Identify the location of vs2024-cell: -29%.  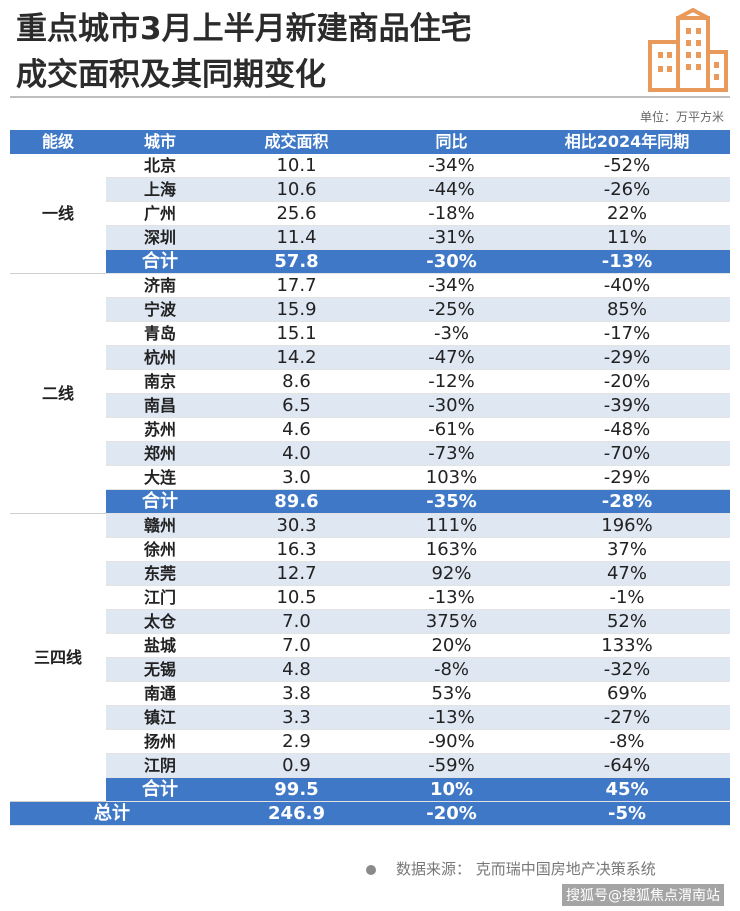
(627, 358).